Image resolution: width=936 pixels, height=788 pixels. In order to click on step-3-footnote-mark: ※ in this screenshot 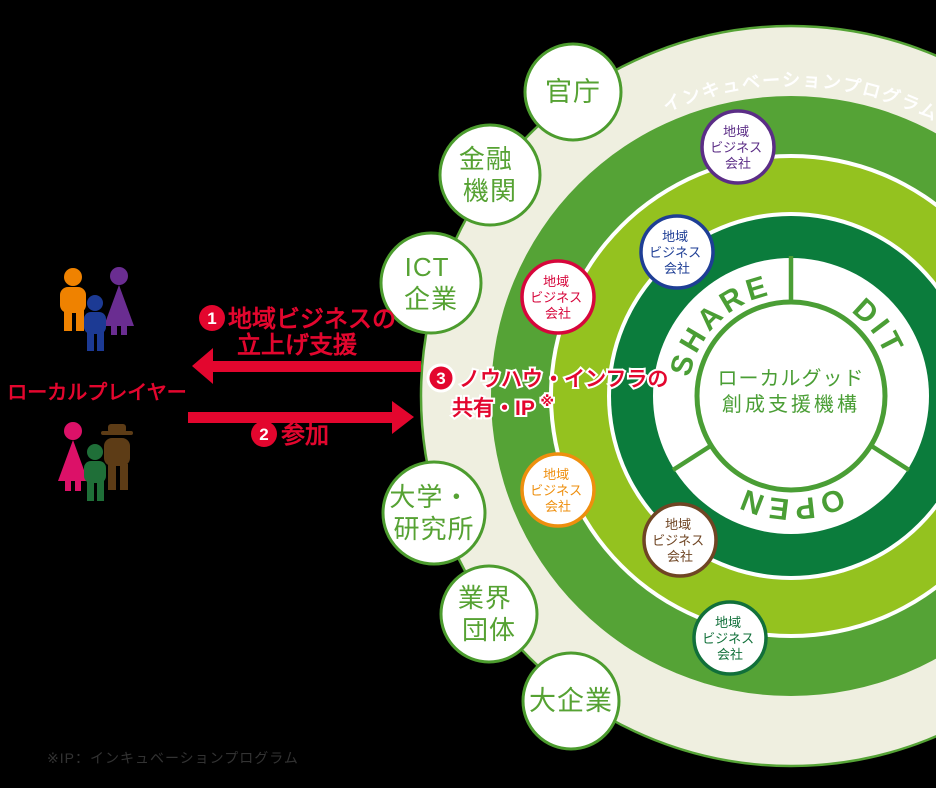, I will do `click(547, 401)`.